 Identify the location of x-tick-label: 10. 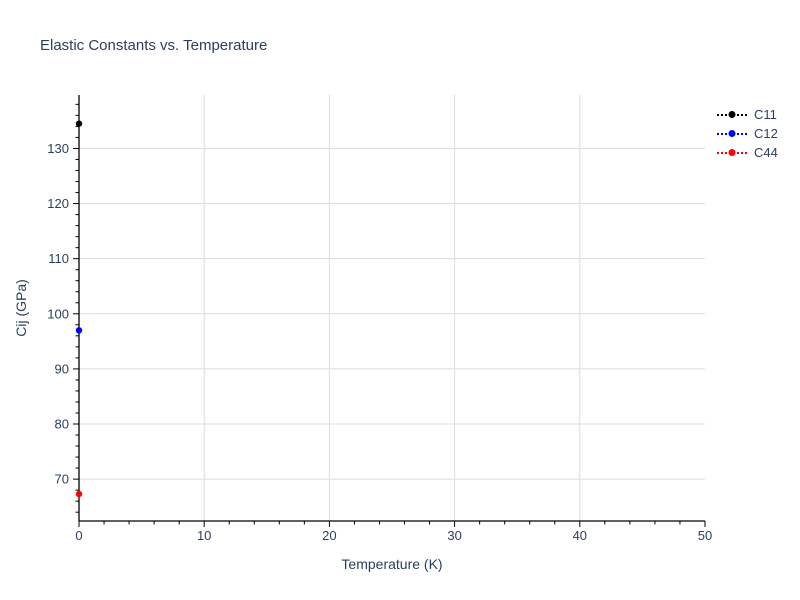
(204, 535).